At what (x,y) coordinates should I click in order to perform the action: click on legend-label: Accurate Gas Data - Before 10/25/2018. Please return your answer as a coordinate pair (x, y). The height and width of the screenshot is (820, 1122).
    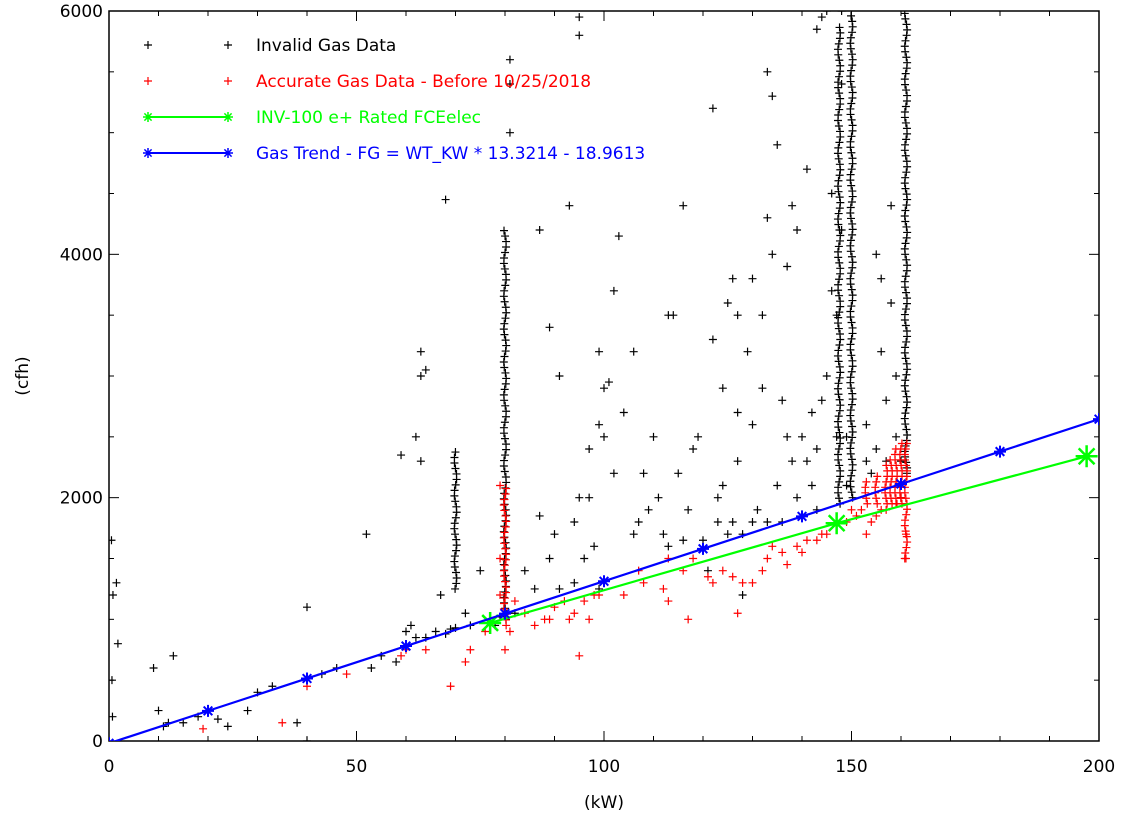
    Looking at the image, I should click on (423, 82).